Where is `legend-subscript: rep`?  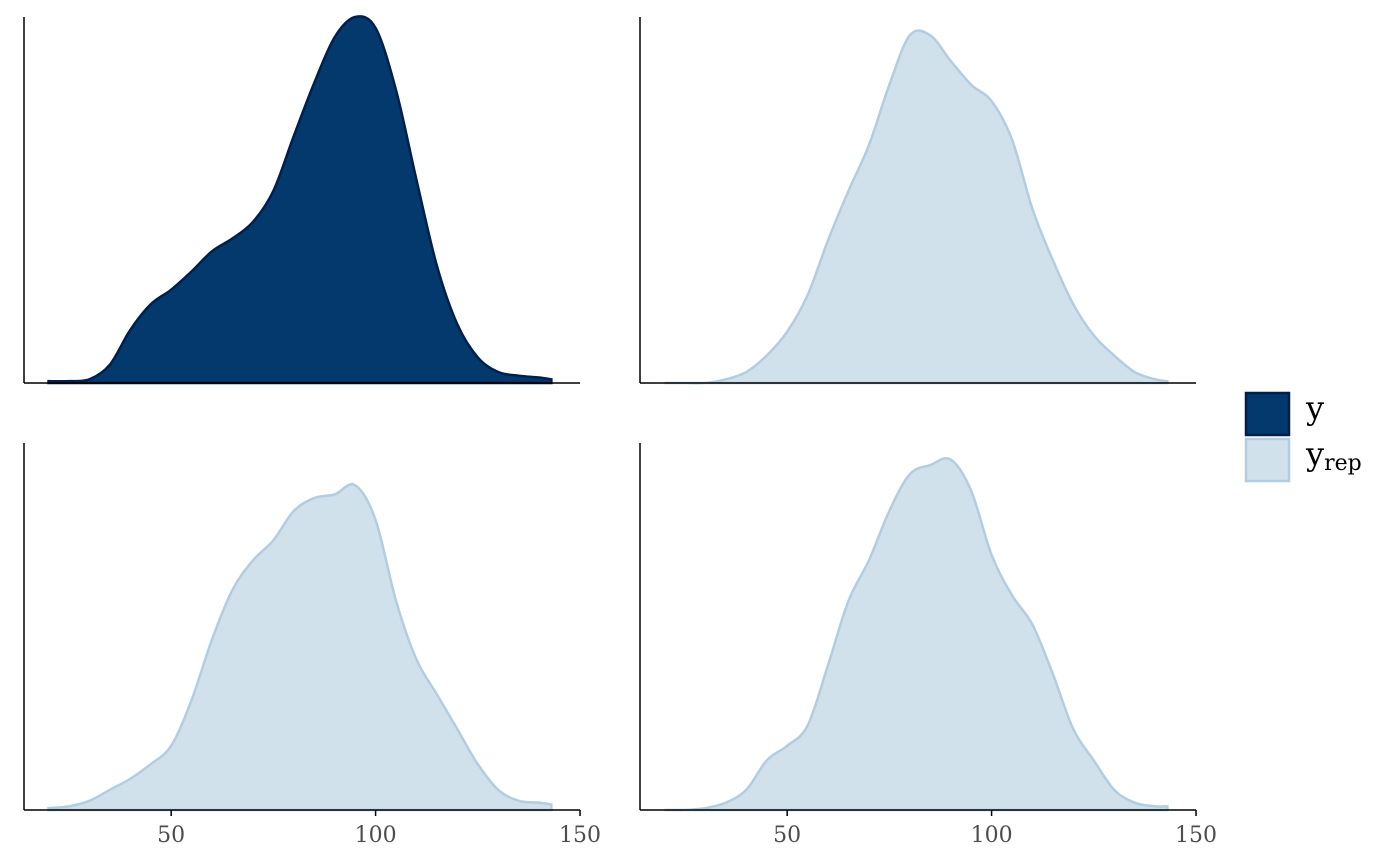
legend-subscript: rep is located at coordinates (1343, 463).